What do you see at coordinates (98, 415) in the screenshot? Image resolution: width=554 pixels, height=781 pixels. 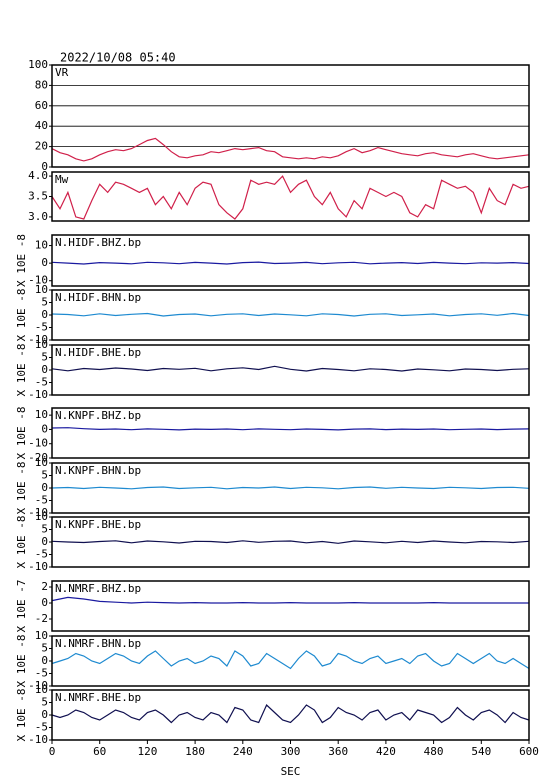 I see `panel-label: N.KNPF.BHZ.bp` at bounding box center [98, 415].